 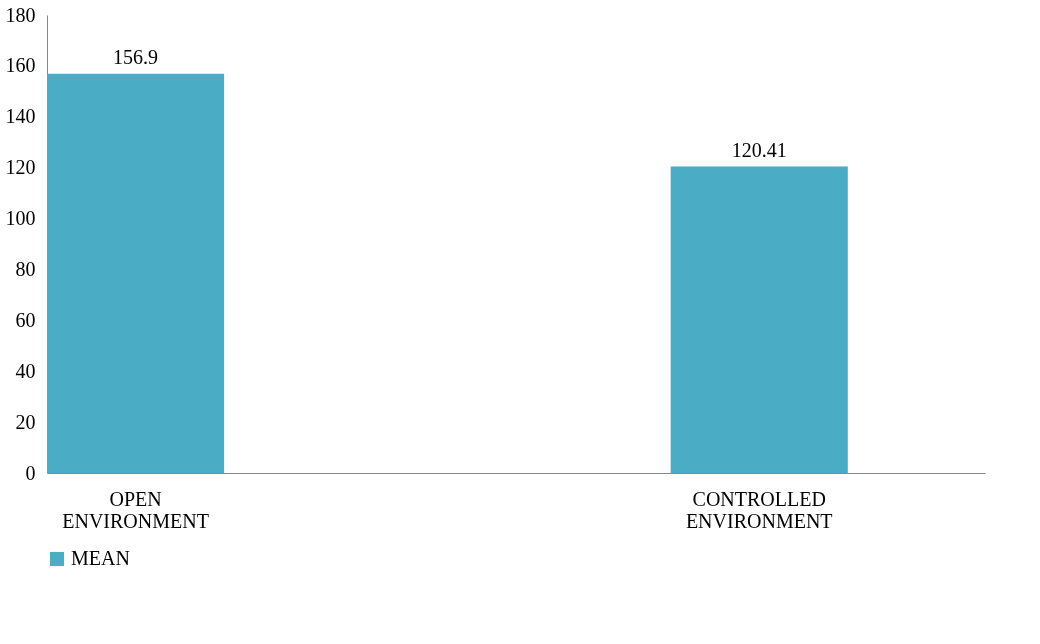 What do you see at coordinates (25, 268) in the screenshot?
I see `y-tick-label: 80` at bounding box center [25, 268].